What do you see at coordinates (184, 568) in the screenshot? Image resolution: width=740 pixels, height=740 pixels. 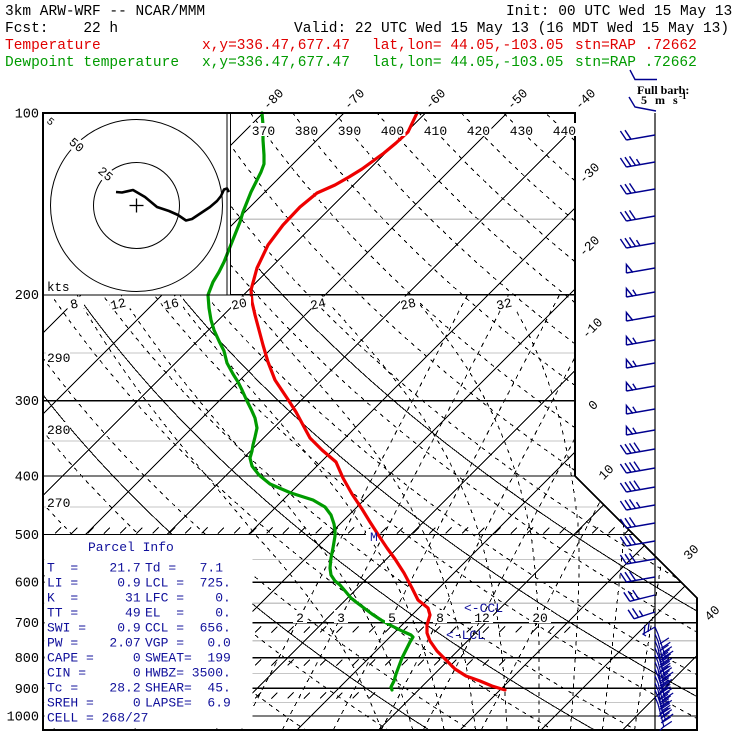 I see `svg-text: Td = 7.1` at bounding box center [184, 568].